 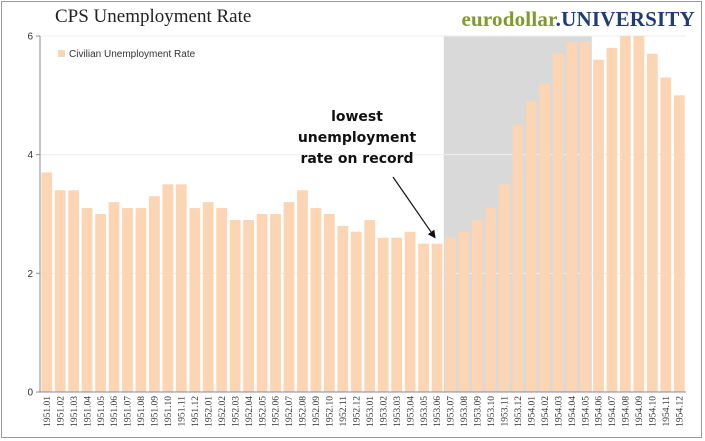 What do you see at coordinates (102, 411) in the screenshot?
I see `x-tick-label: 1951.05` at bounding box center [102, 411].